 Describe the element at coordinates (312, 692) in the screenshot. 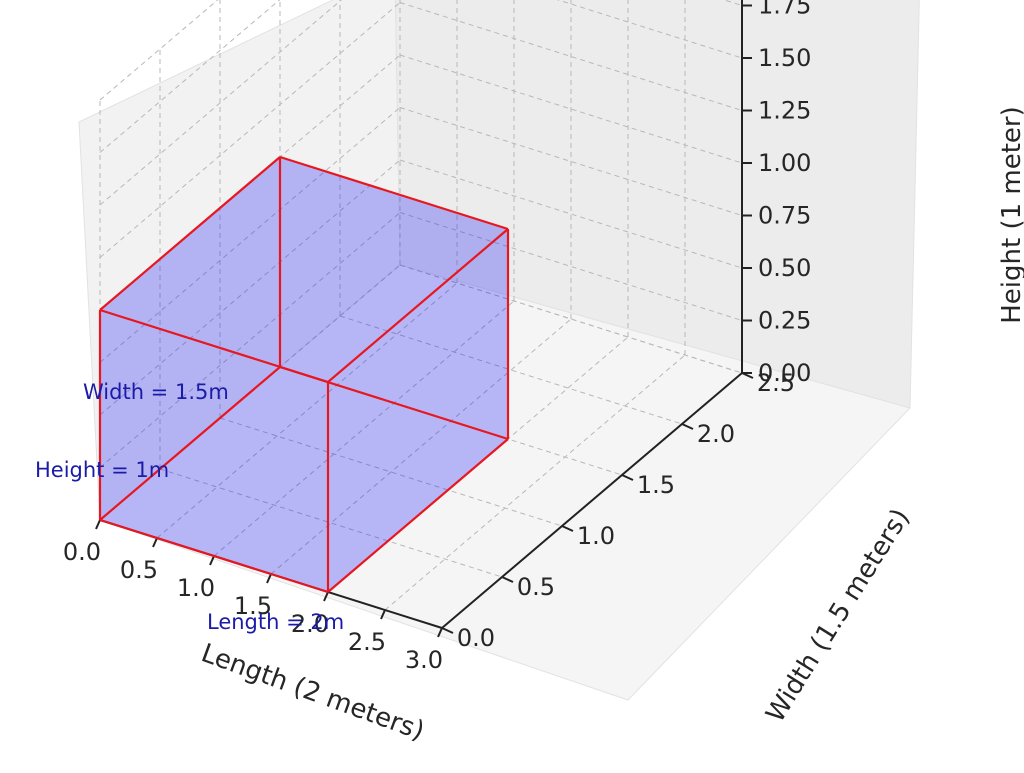

I see `x-axis-label: Length (2 meters)` at that location.